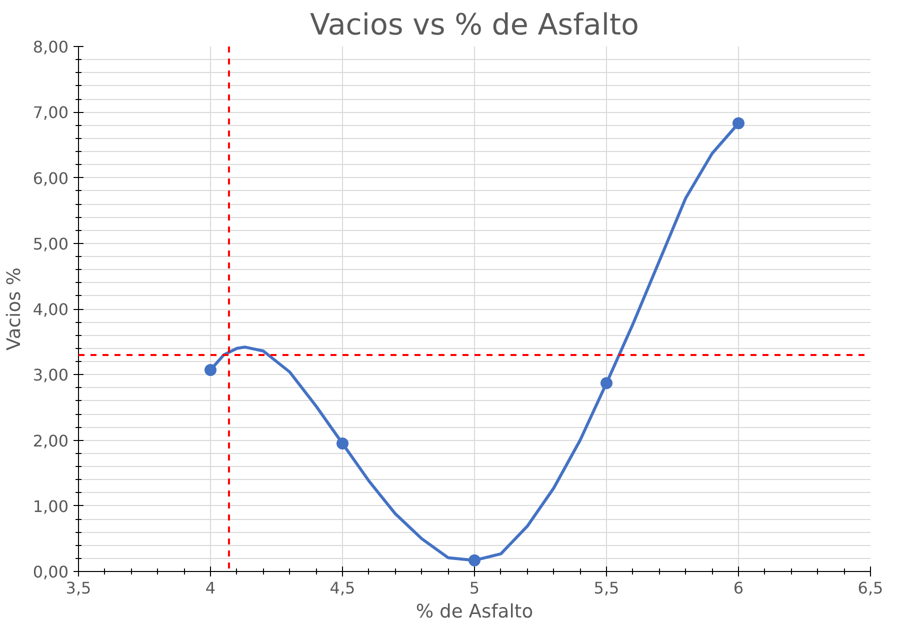 The width and height of the screenshot is (906, 630). What do you see at coordinates (50, 47) in the screenshot?
I see `y-tick-label: 8,00` at bounding box center [50, 47].